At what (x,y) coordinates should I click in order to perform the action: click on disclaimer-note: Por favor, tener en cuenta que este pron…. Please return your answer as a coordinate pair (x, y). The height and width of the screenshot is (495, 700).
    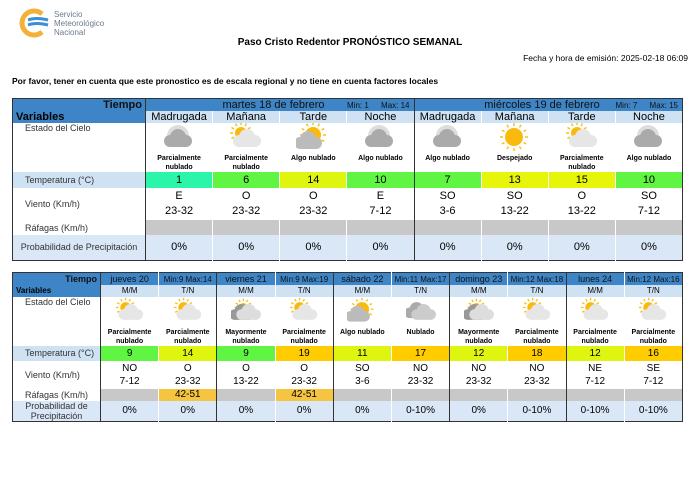
    Looking at the image, I should click on (225, 81).